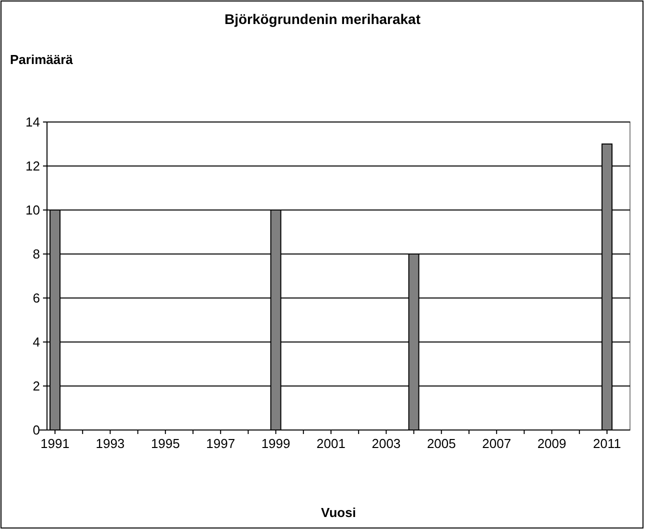 The image size is (645, 530). Describe the element at coordinates (322, 19) in the screenshot. I see `chart-title: Björkögrundenin meriharakat` at that location.